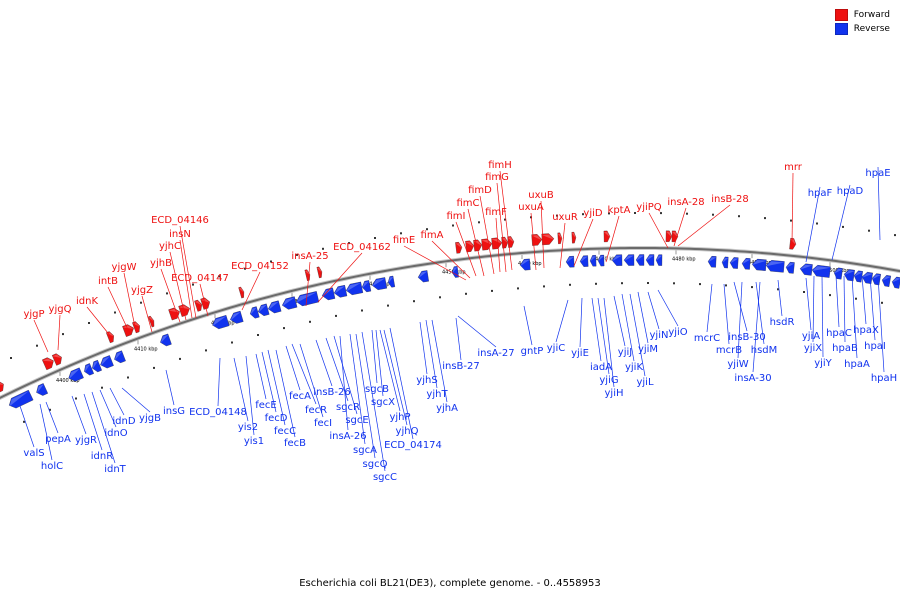 The width and height of the screenshot is (900, 600). What do you see at coordinates (426, 380) in the screenshot?
I see `reverse-label-yjhs: yjhS` at bounding box center [426, 380].